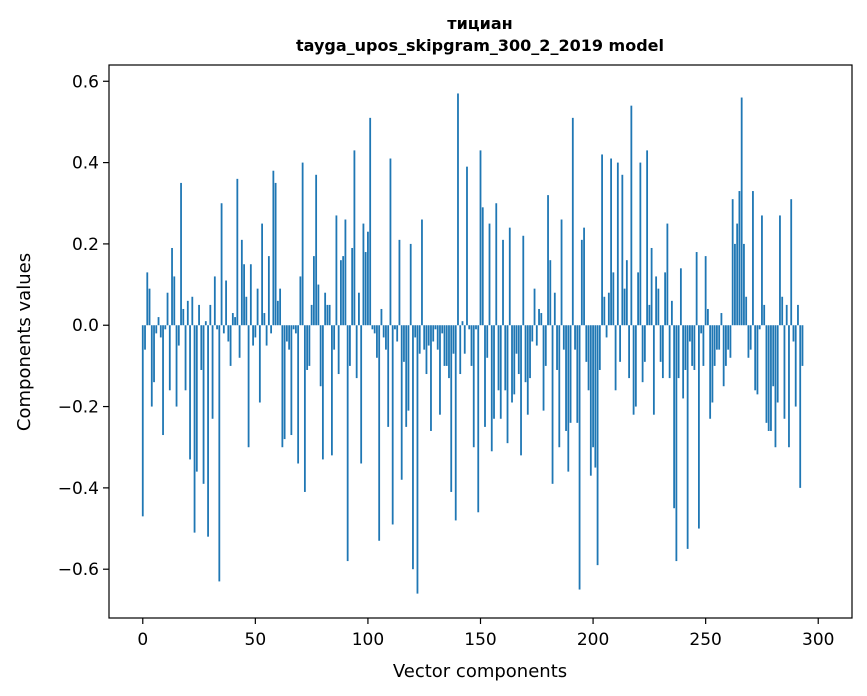 The image size is (867, 696). I want to click on y-tick-label: −0.4, so click(78, 489).